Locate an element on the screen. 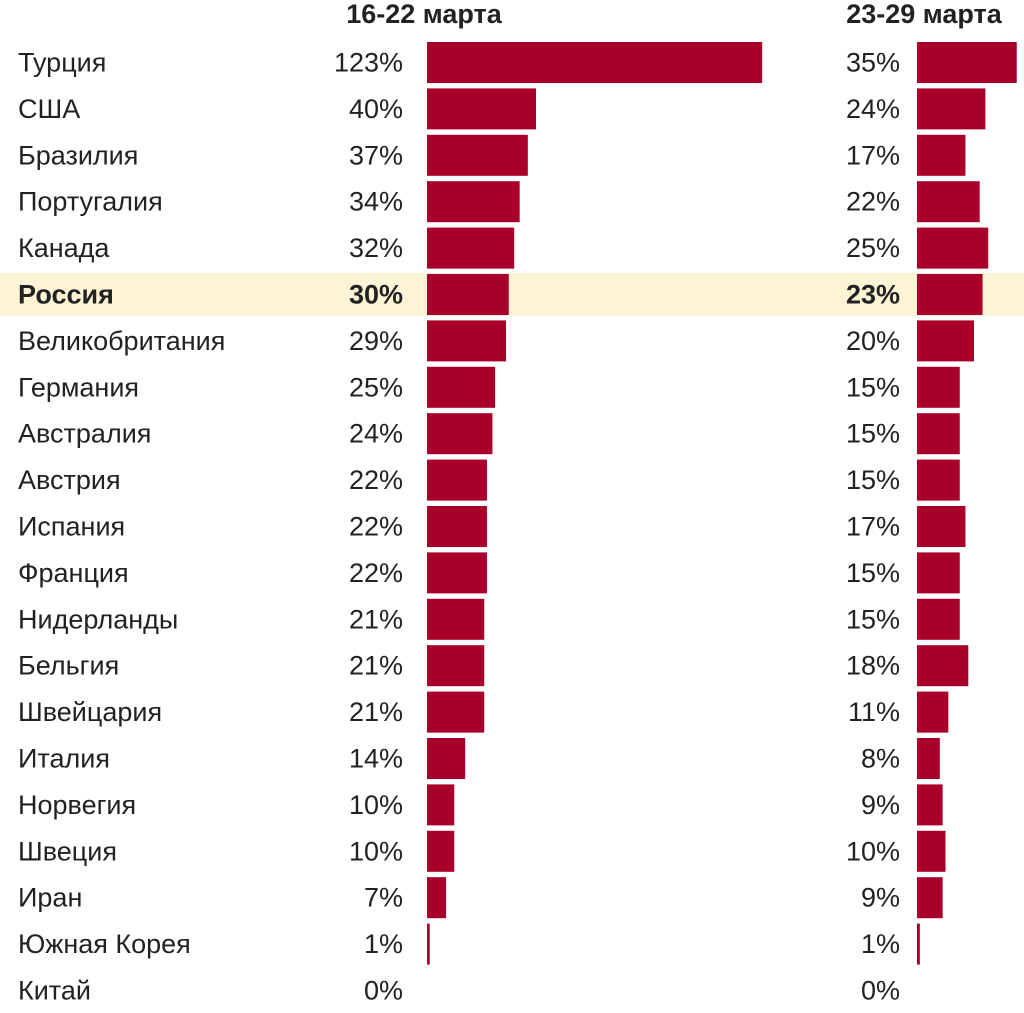 The height and width of the screenshot is (1013, 1024). category-label: Турция is located at coordinates (62, 63).